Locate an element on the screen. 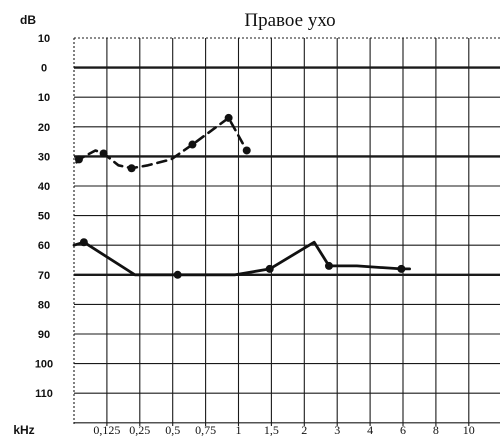  y-axis-label: dB is located at coordinates (28, 20).